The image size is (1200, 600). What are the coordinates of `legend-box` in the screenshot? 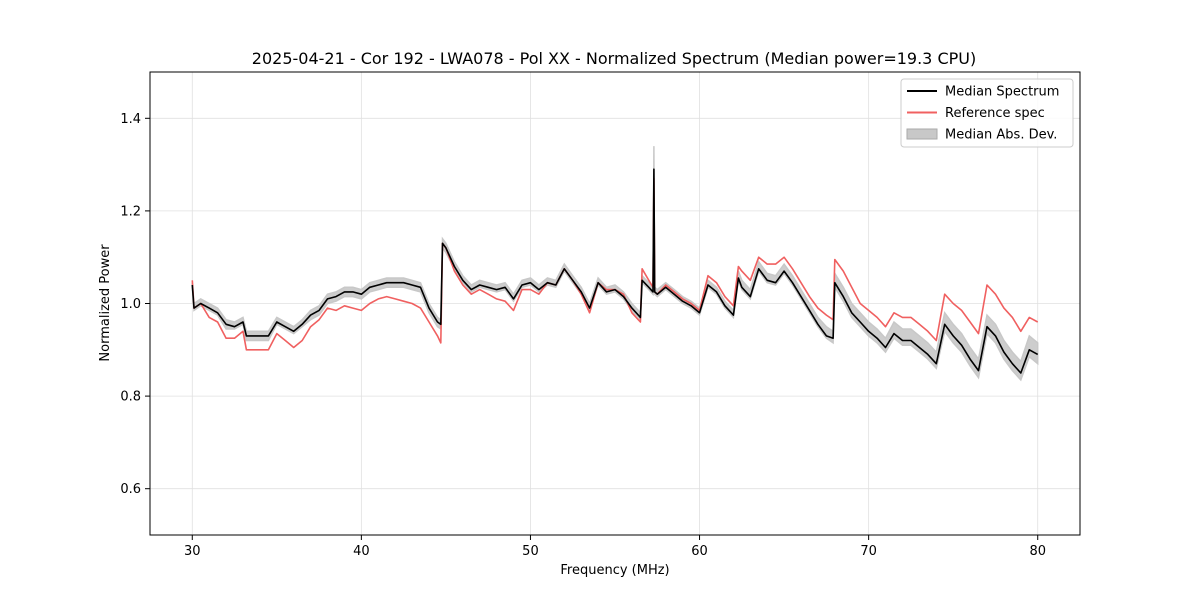 It's located at (987, 113).